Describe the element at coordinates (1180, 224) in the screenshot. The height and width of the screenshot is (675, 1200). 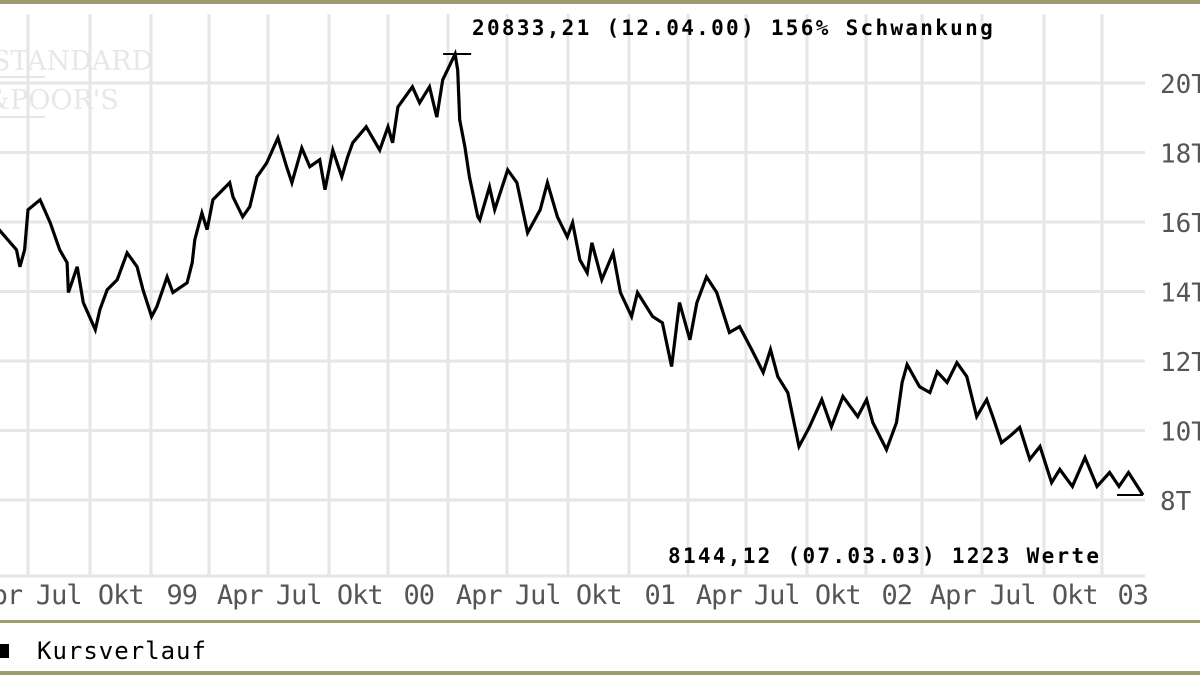
I see `y-tick-label: 16T` at that location.